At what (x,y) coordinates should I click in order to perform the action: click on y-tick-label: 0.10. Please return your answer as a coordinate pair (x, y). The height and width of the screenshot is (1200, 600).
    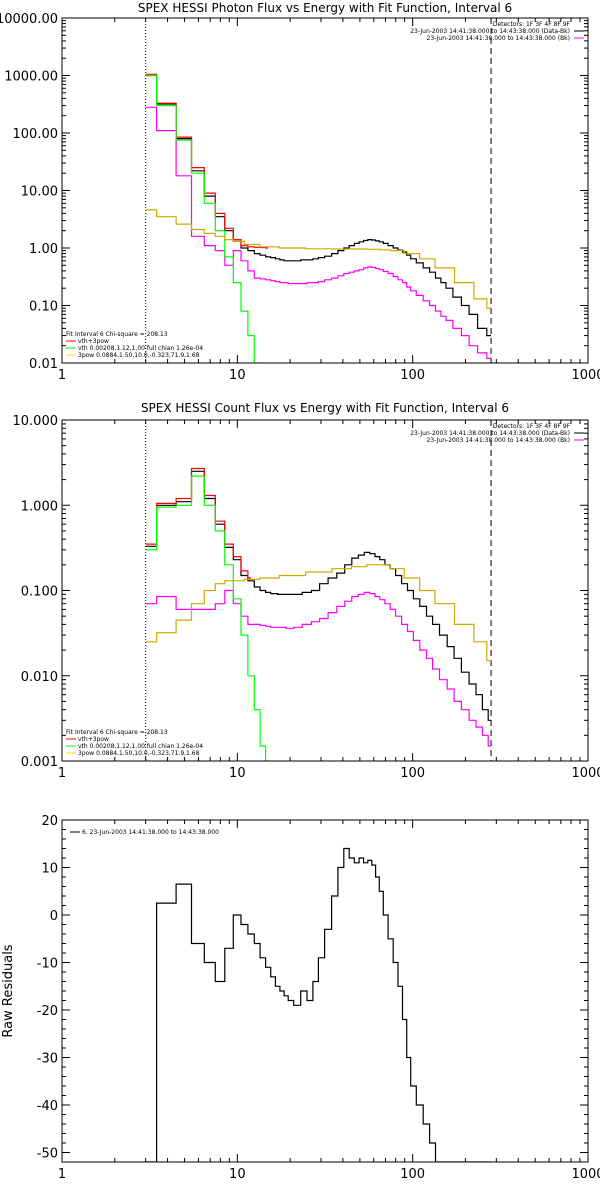
    Looking at the image, I should click on (43, 307).